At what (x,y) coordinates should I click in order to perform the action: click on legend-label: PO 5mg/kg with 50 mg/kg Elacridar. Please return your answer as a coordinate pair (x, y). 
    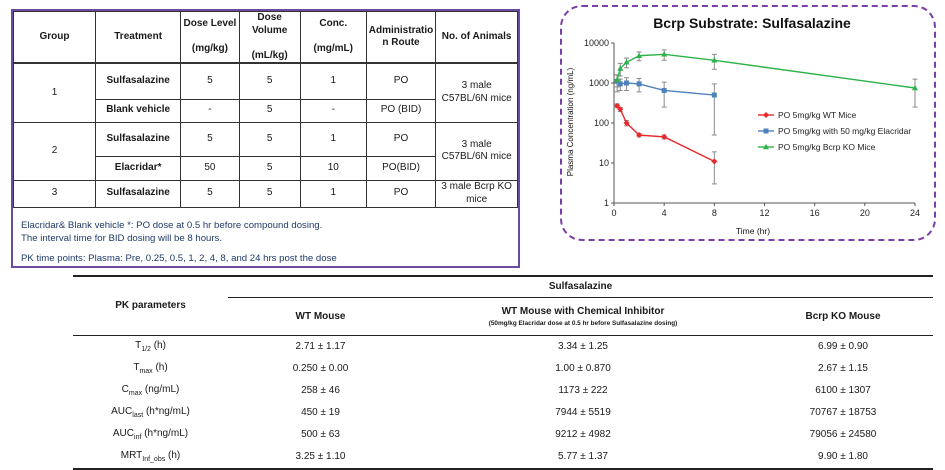
    Looking at the image, I should click on (844, 131).